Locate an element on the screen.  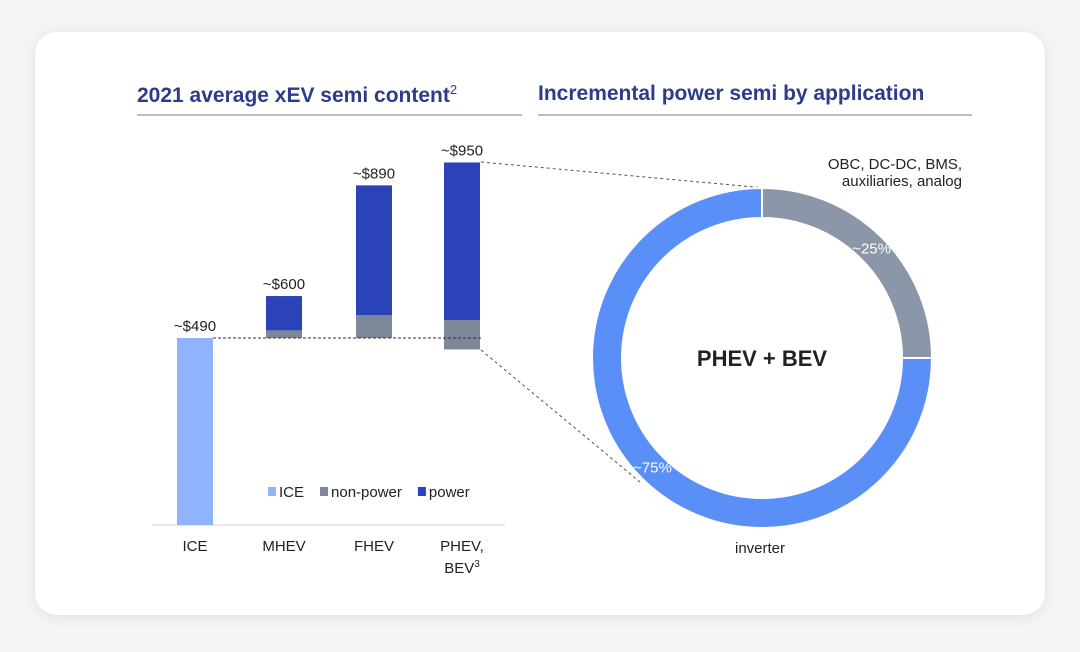
category-label: inverter is located at coordinates (760, 548).